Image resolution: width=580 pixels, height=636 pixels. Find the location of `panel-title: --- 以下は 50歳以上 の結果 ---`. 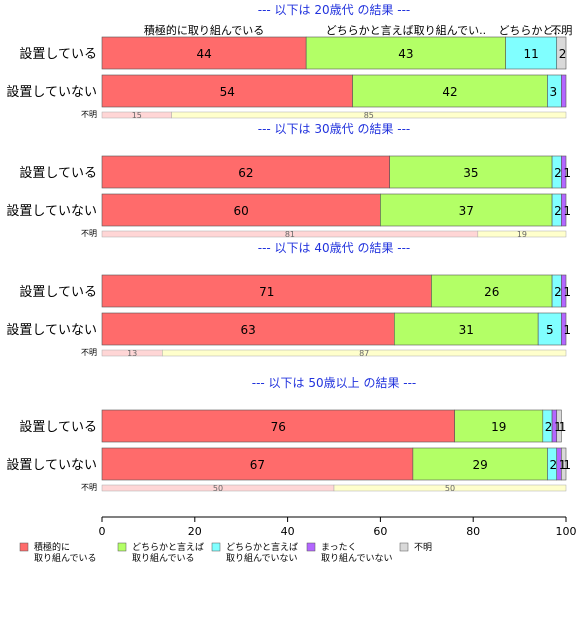

panel-title: --- 以下は 50歳以上 の結果 --- is located at coordinates (334, 383).